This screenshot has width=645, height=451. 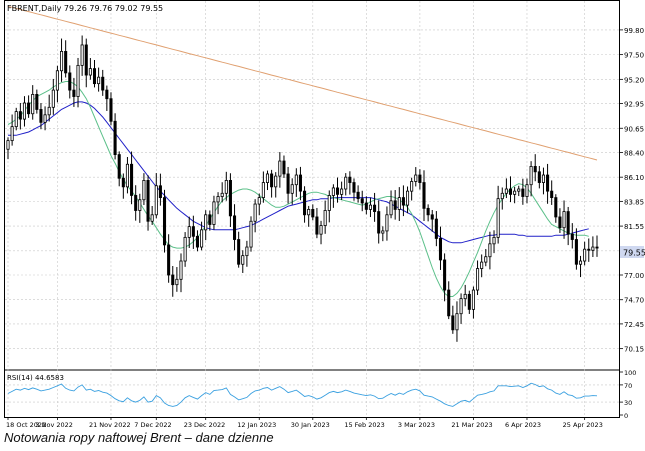 I want to click on y-tick-label: 95.20, so click(x=634, y=80).